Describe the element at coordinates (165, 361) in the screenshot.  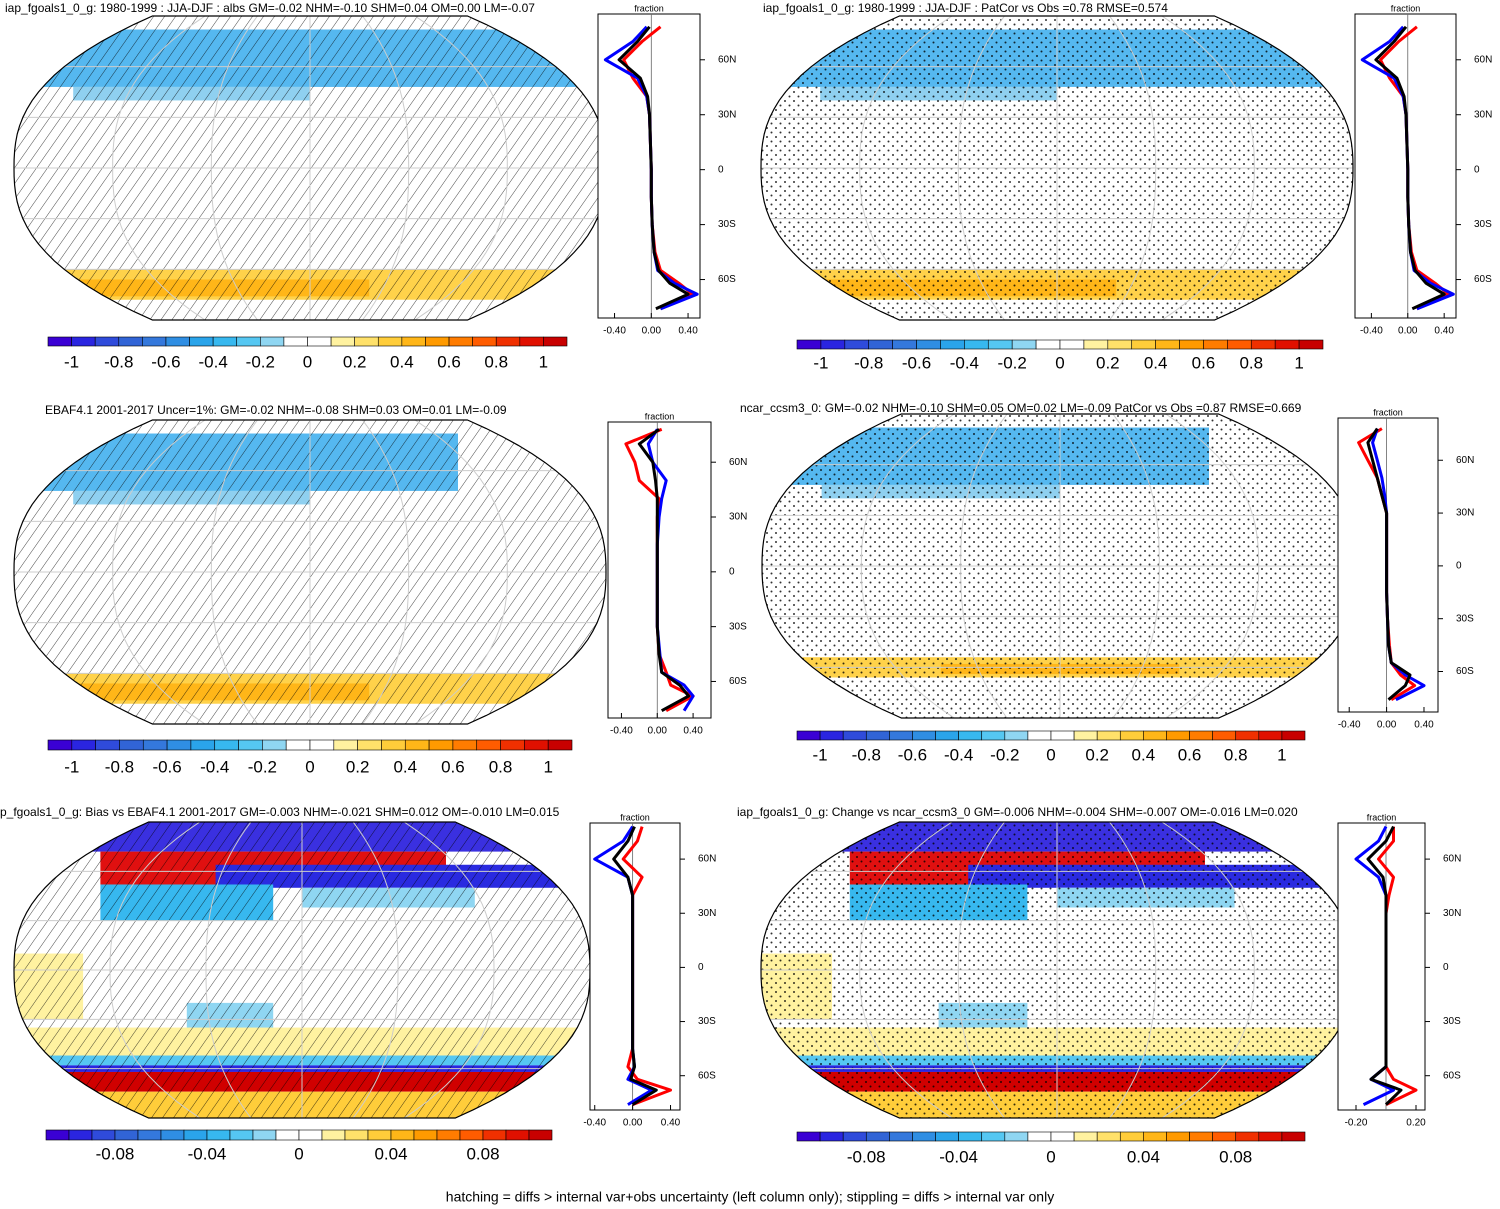
I see `colorbar-label: -0.6` at that location.